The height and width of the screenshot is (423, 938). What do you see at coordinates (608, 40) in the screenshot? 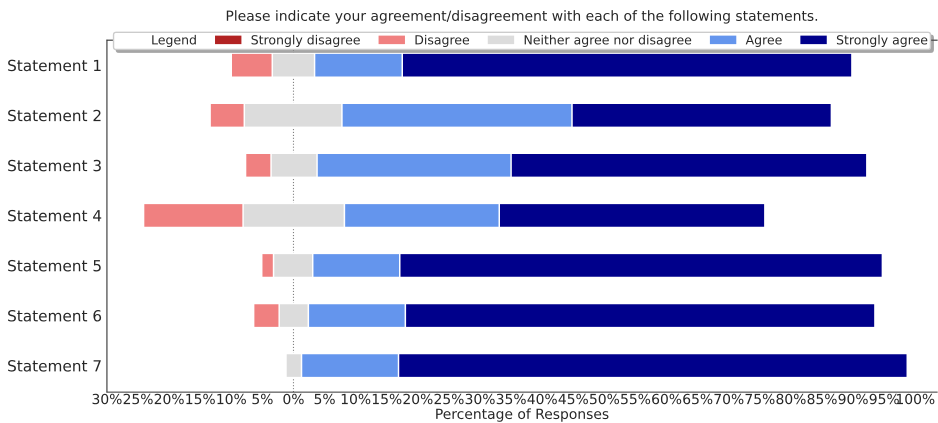
I see `legend-label: Neither agree nor disagree` at bounding box center [608, 40].